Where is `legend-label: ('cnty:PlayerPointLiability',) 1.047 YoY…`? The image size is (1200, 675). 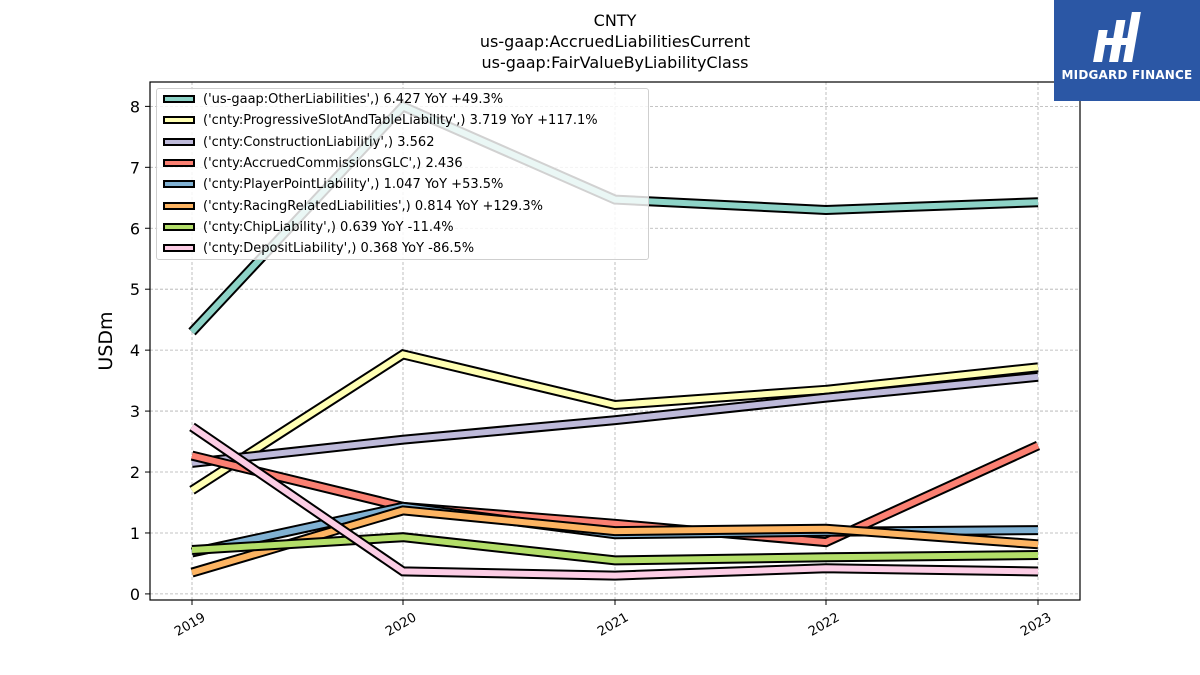
legend-label: ('cnty:PlayerPointLiability',) 1.047 YoY… is located at coordinates (353, 185).